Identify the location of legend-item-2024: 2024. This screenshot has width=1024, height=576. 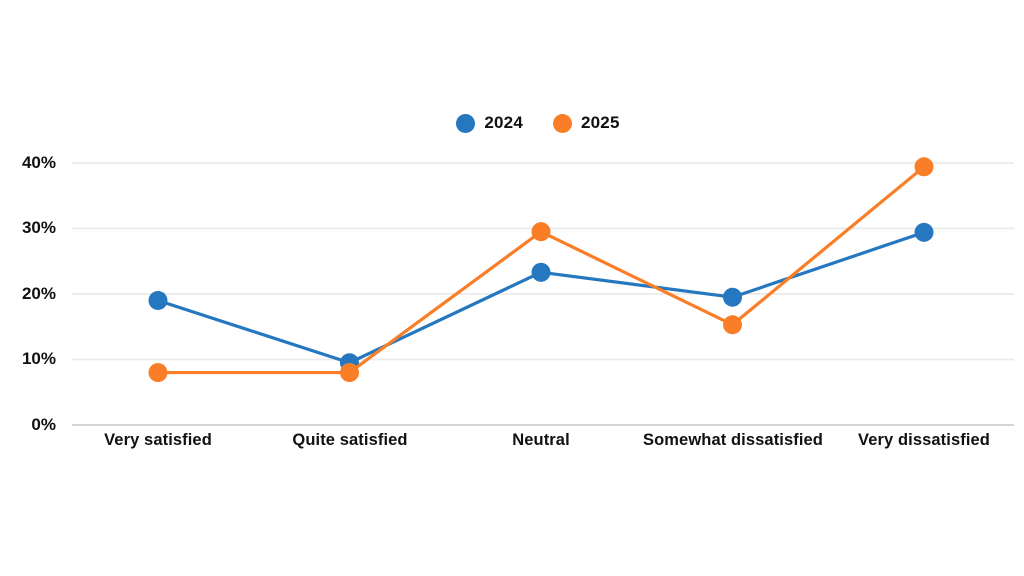
(489, 123).